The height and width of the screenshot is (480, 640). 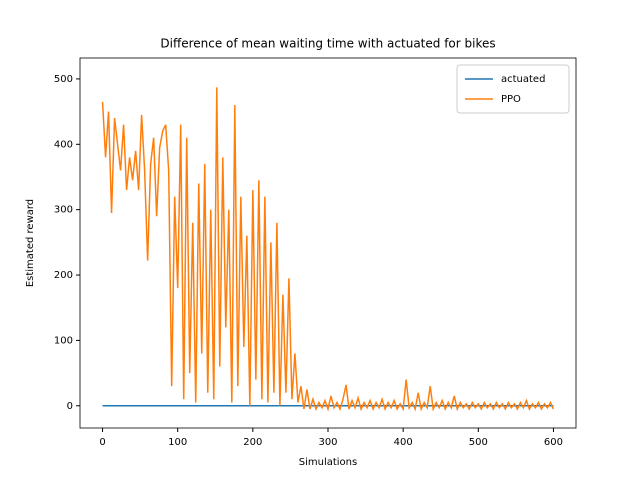 What do you see at coordinates (252, 442) in the screenshot?
I see `x-tick-label: 200` at bounding box center [252, 442].